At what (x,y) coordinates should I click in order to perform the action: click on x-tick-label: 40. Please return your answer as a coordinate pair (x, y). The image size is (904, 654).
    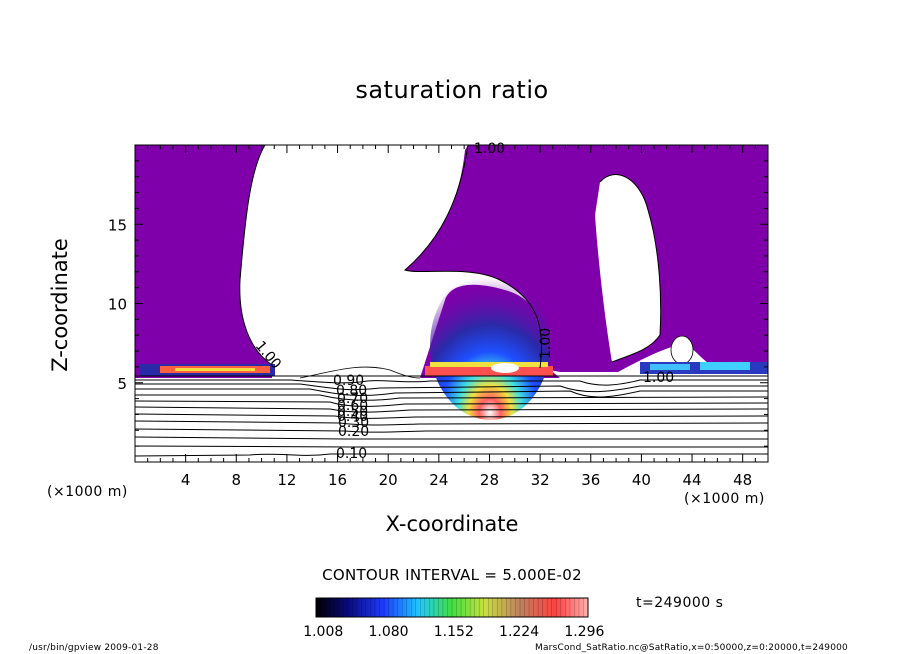
    Looking at the image, I should click on (641, 480).